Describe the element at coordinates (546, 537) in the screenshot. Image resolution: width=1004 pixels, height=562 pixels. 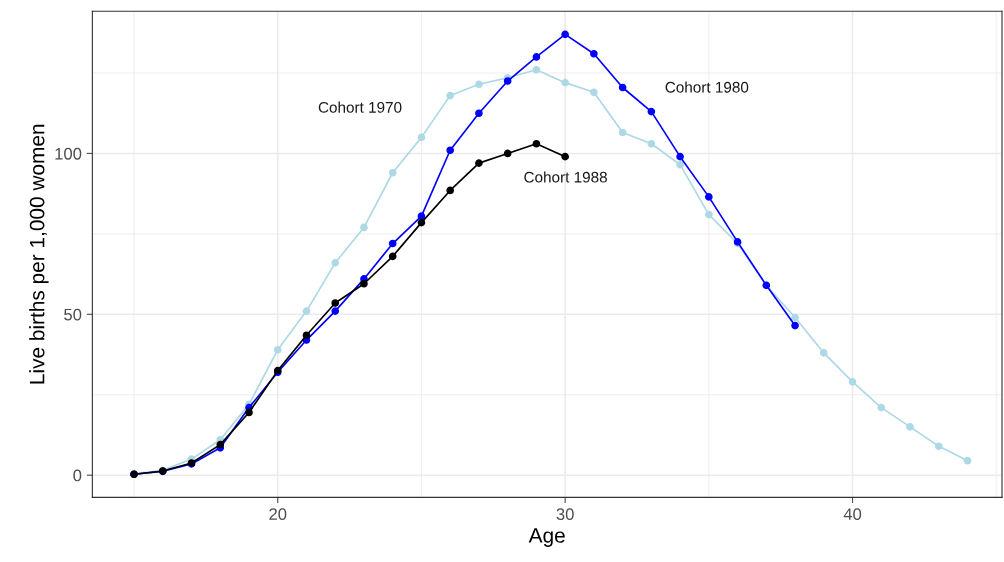
I see `x-axis-title: Age` at that location.